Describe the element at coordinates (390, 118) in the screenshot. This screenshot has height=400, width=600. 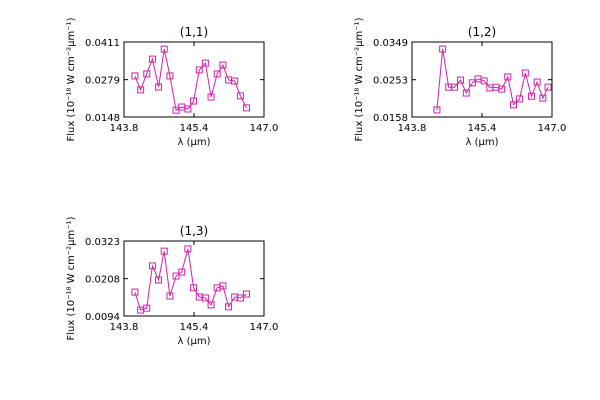
I see `y-tick-label: 0.0158` at that location.